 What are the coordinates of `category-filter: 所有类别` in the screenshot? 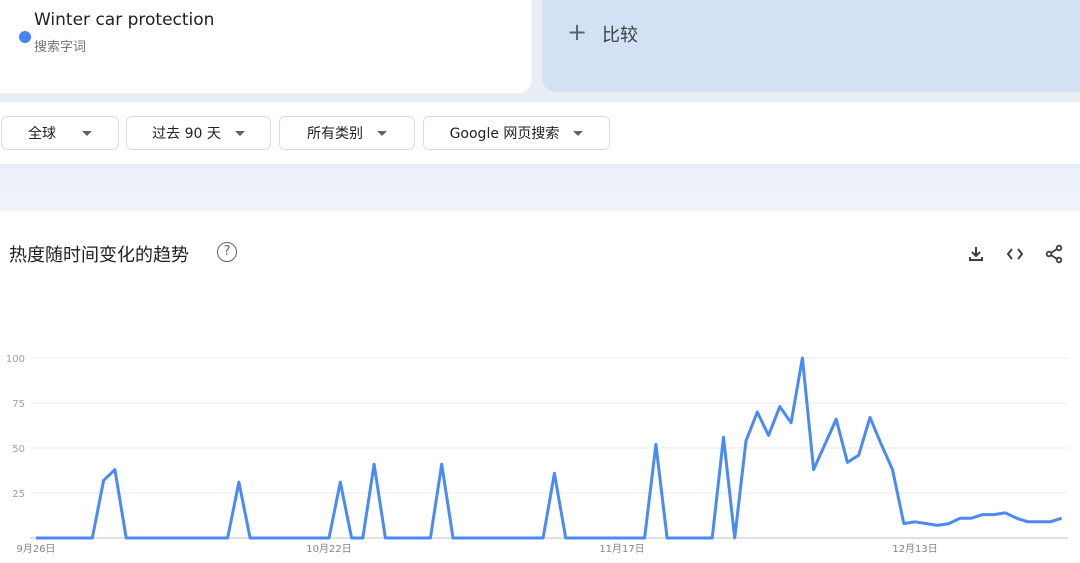 It's located at (347, 133).